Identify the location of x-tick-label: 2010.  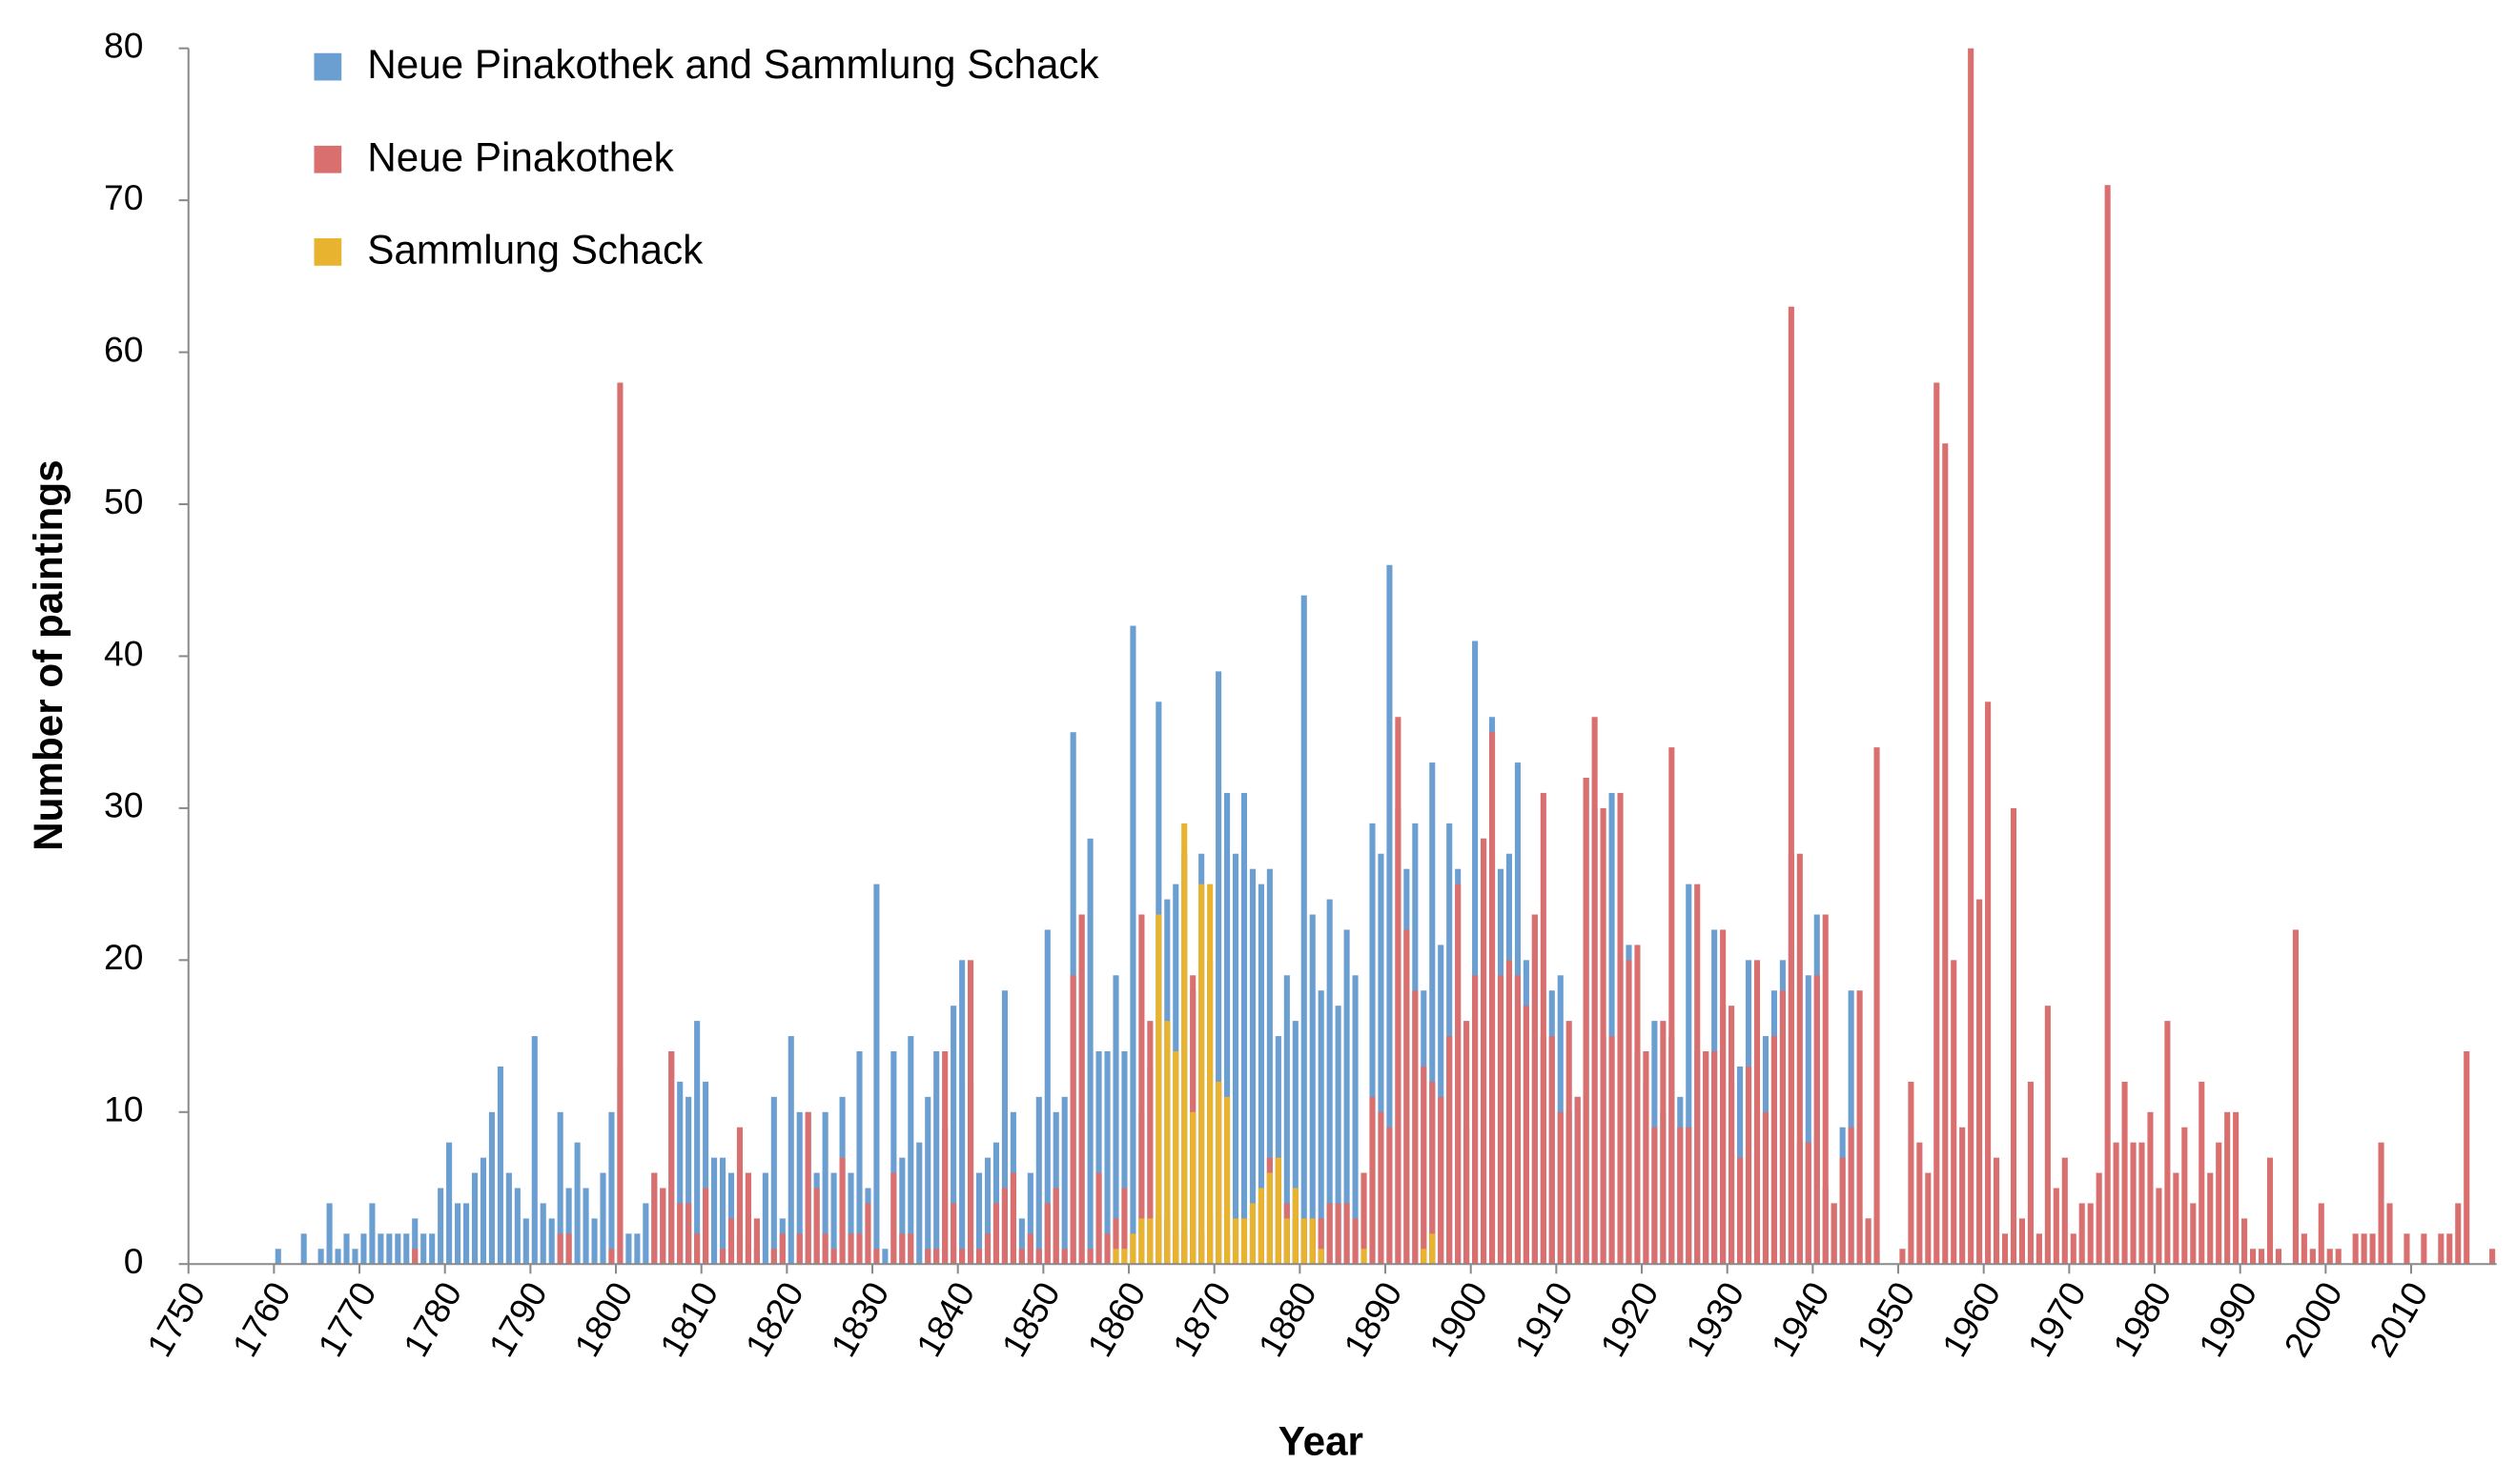
(2399, 1319).